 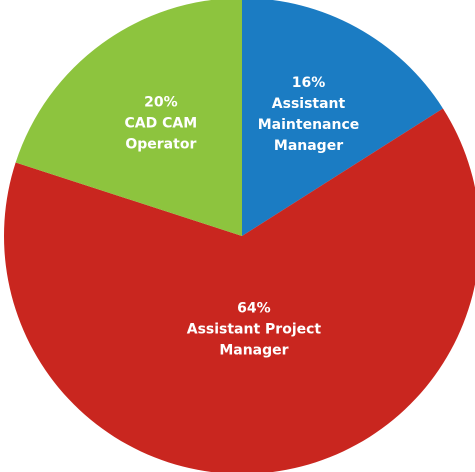 I want to click on slice-name: CAD CAM Operator, so click(x=161, y=134).